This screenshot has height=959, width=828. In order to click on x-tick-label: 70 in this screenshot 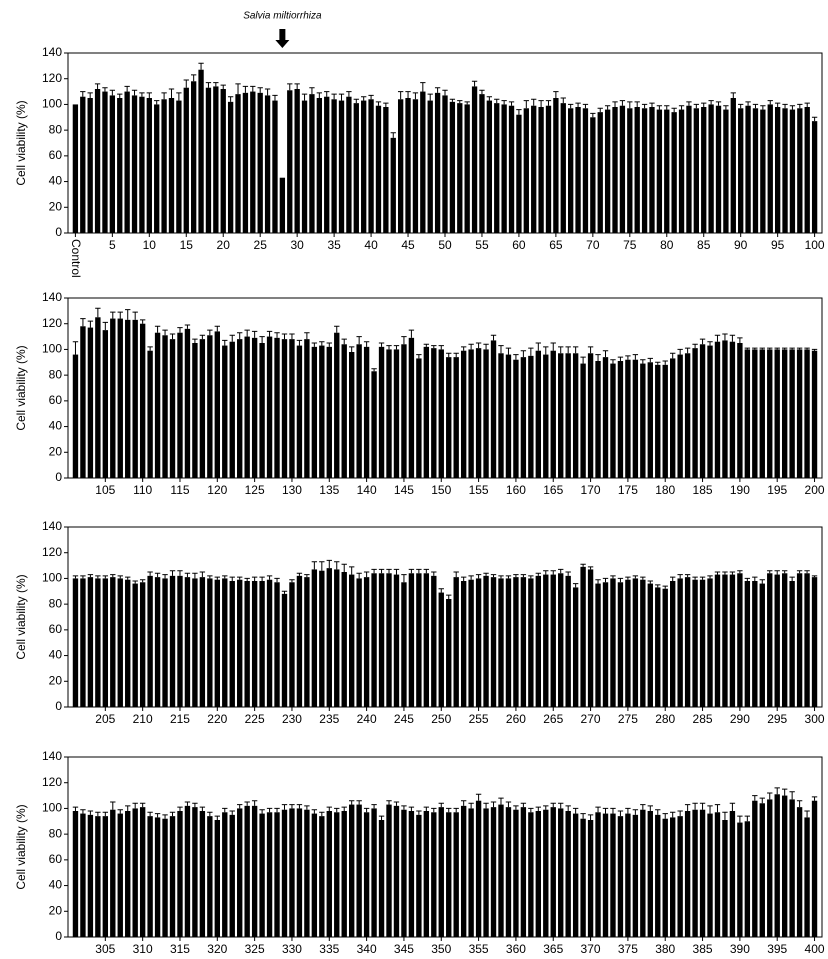, I will do `click(593, 245)`.